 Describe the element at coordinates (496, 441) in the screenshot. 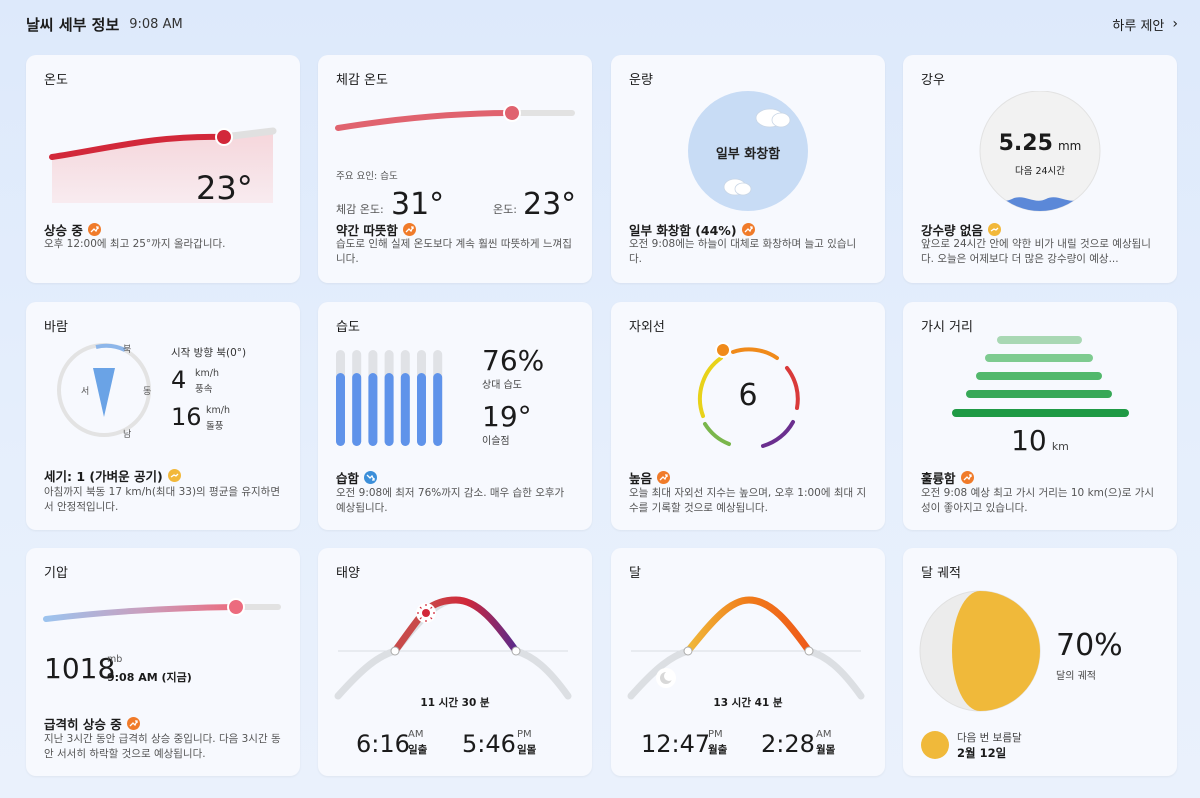

I see `dew-point-label: 이슬점` at that location.